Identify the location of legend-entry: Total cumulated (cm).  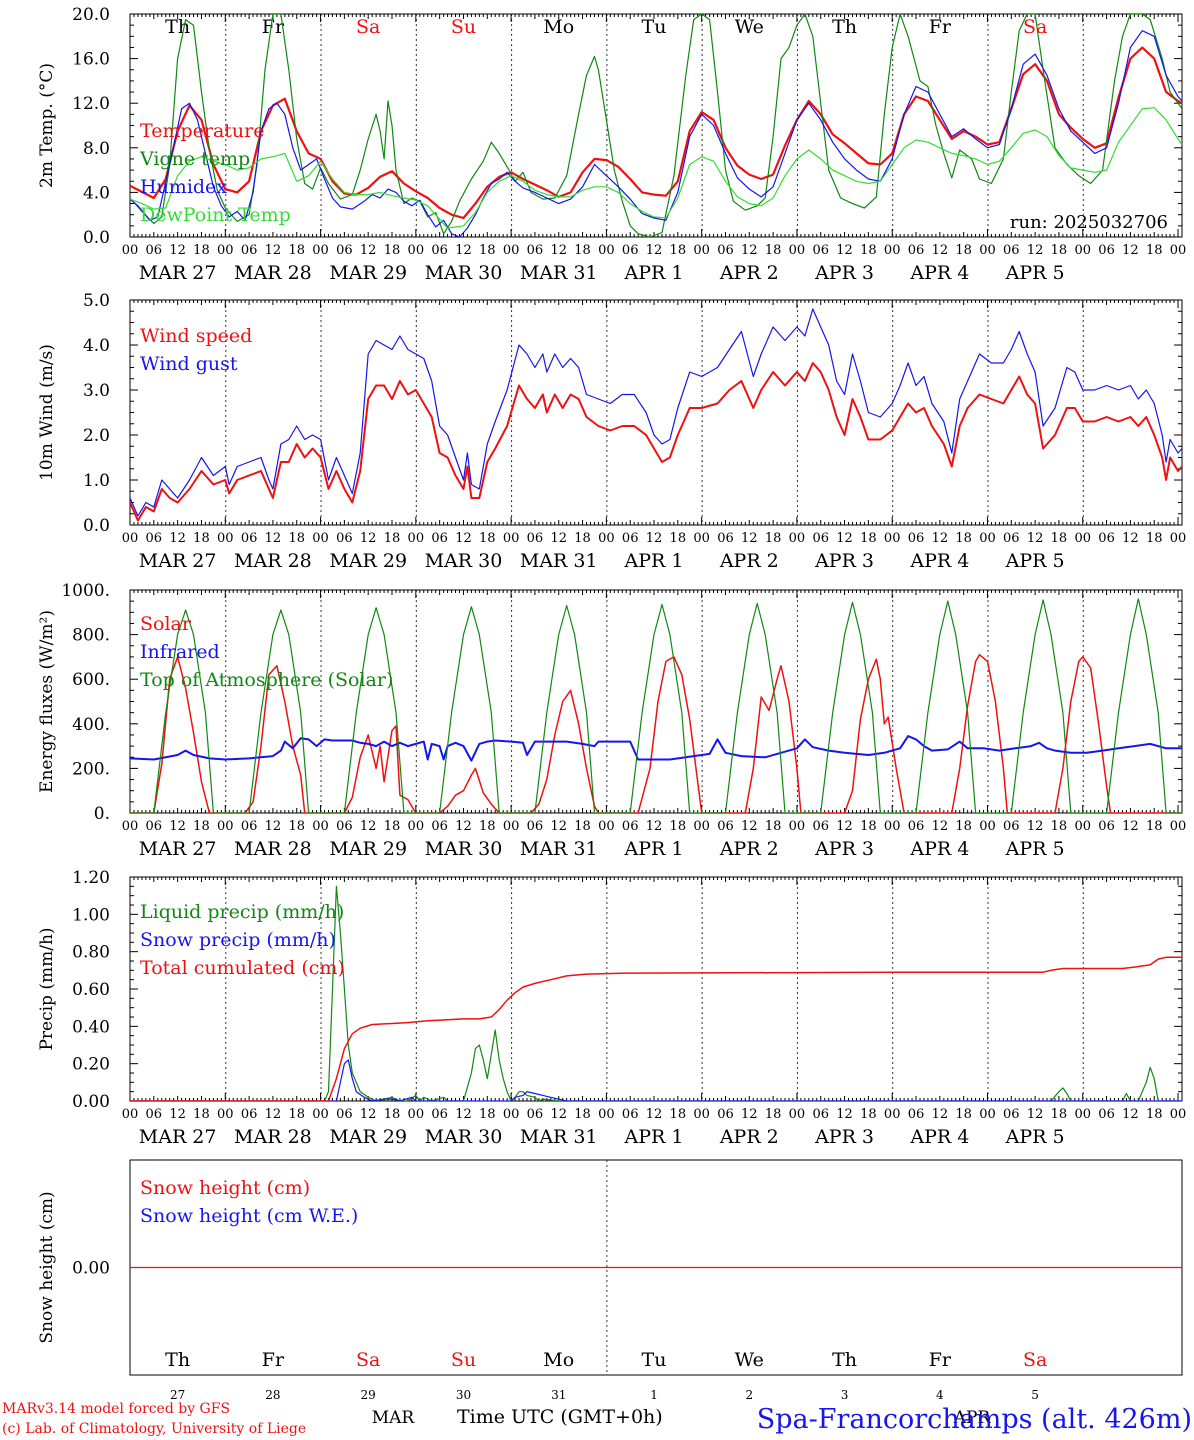
(242, 968).